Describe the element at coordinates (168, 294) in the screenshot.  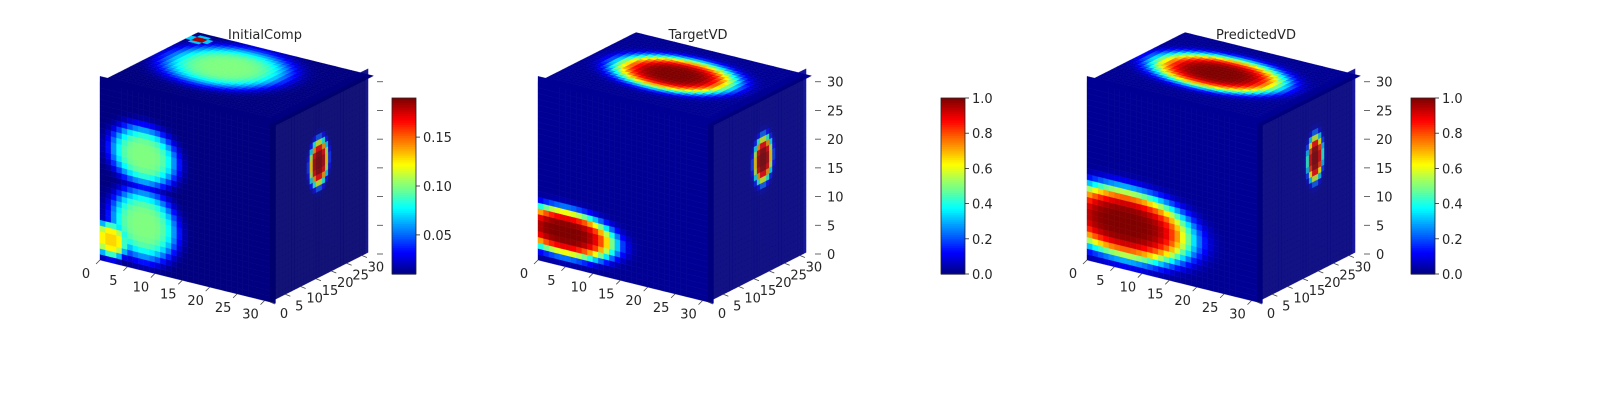
I see `x-tick-label: 15` at that location.